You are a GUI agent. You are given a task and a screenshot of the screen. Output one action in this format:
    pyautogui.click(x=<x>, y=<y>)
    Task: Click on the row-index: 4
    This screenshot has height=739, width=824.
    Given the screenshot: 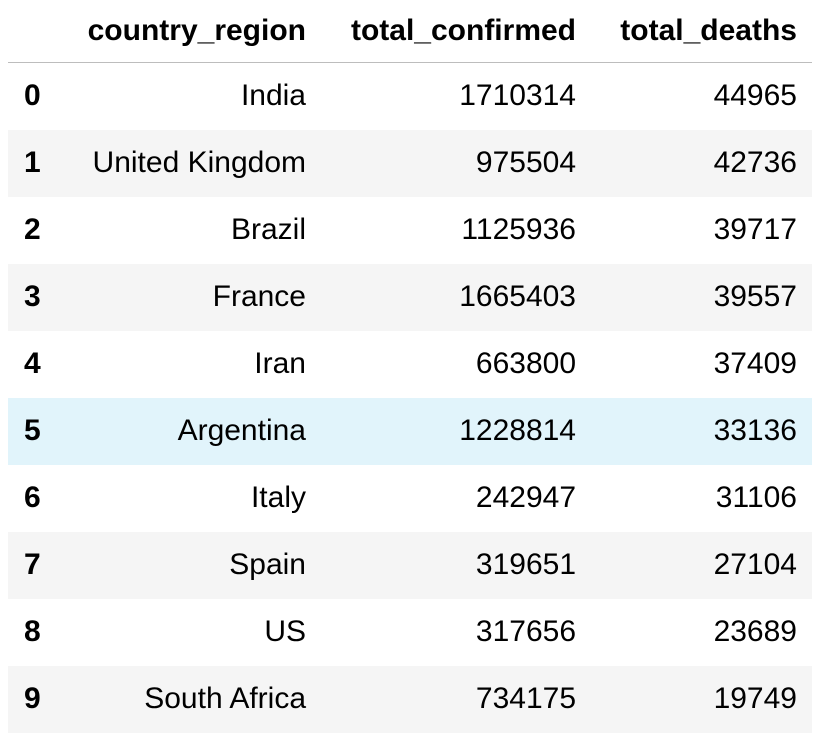 What is the action you would take?
    pyautogui.click(x=32, y=363)
    